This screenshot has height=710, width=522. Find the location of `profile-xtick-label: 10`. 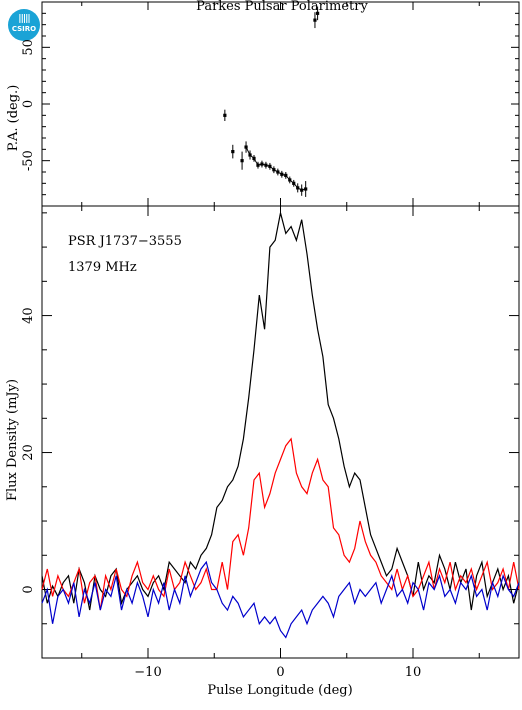

profile-xtick-label: 10 is located at coordinates (413, 672).